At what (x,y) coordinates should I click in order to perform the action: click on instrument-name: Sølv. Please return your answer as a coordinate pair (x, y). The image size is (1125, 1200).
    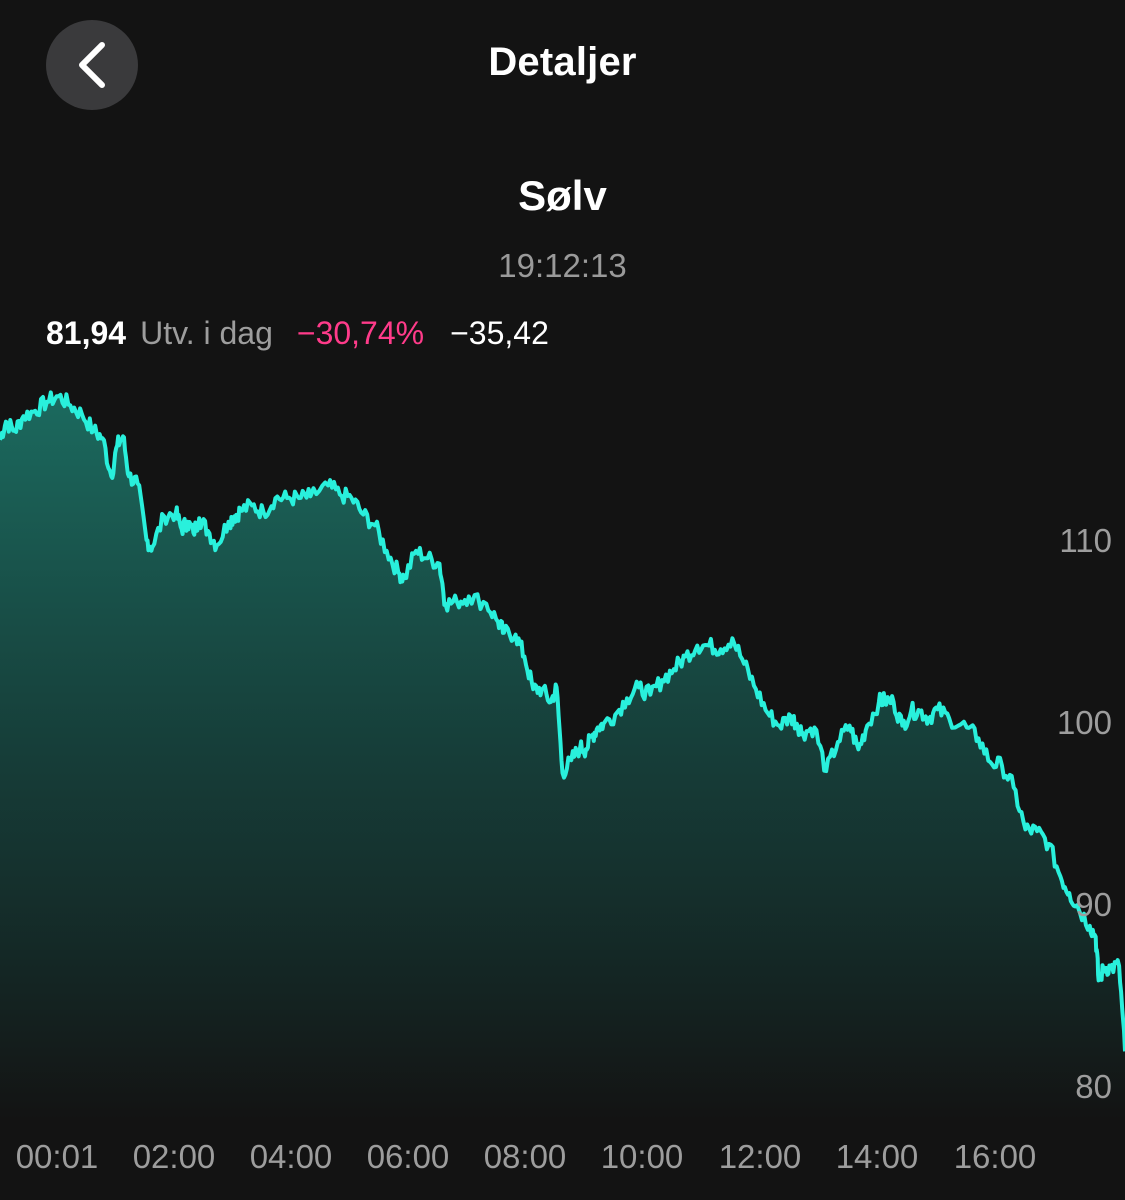
    Looking at the image, I should click on (562, 195).